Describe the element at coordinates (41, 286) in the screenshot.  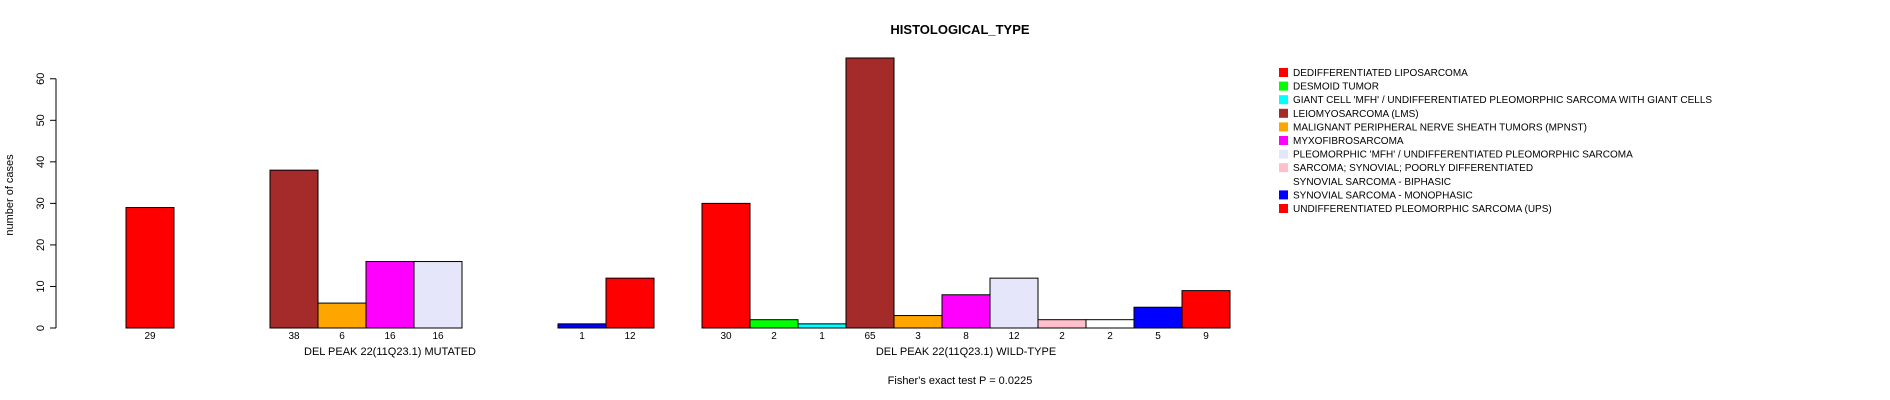
I see `y-tick-label: 10` at that location.